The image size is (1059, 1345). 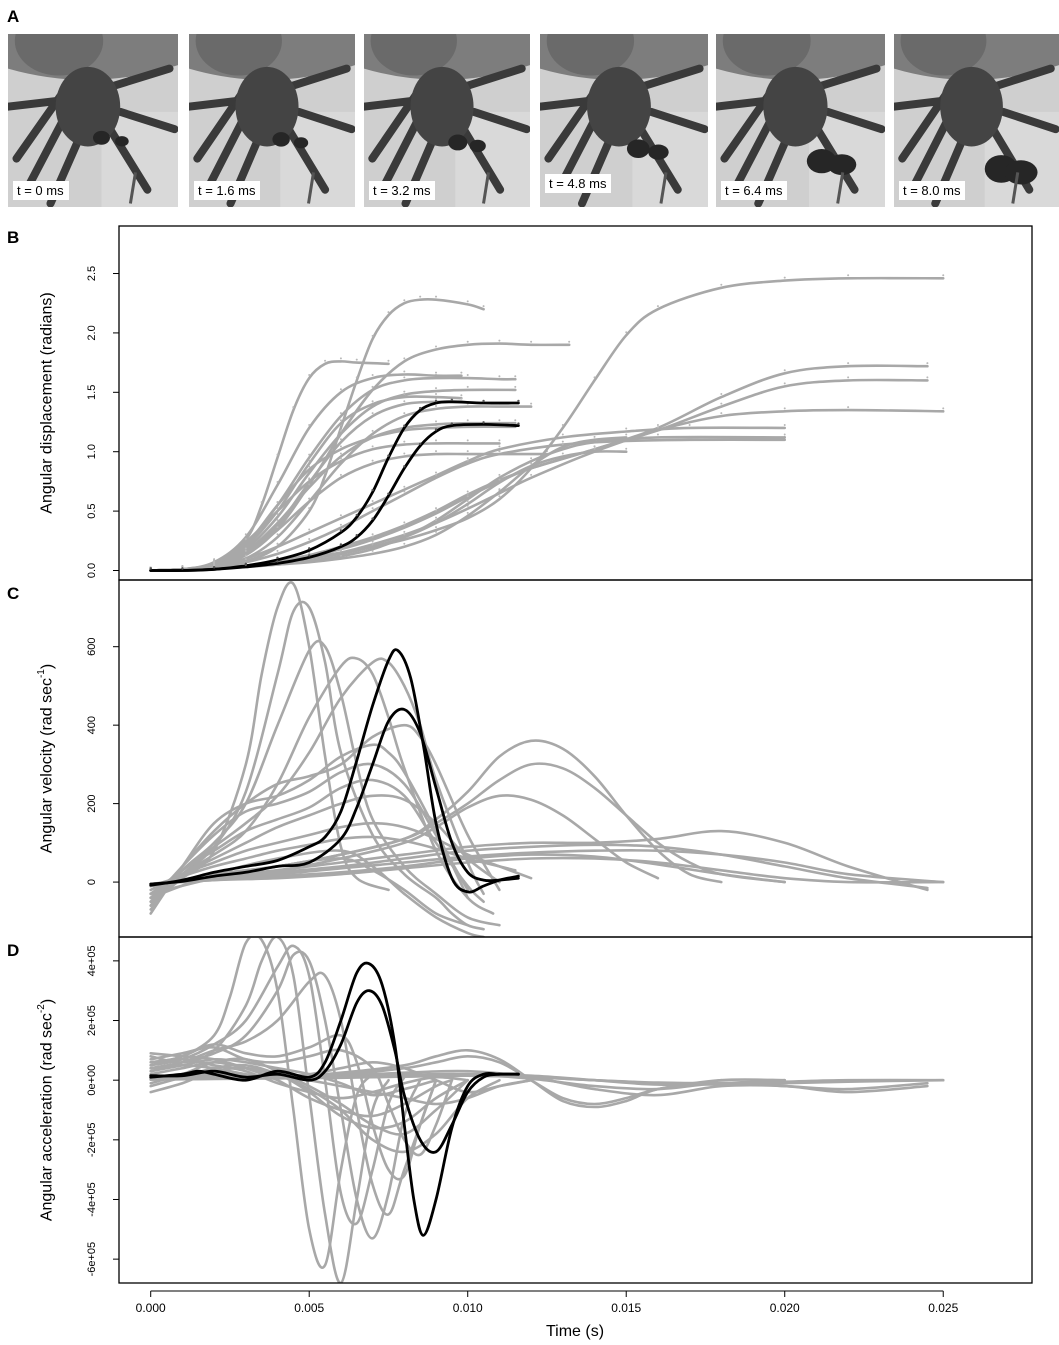 I want to click on x-tick-label: 0.000, so click(x=151, y=1308).